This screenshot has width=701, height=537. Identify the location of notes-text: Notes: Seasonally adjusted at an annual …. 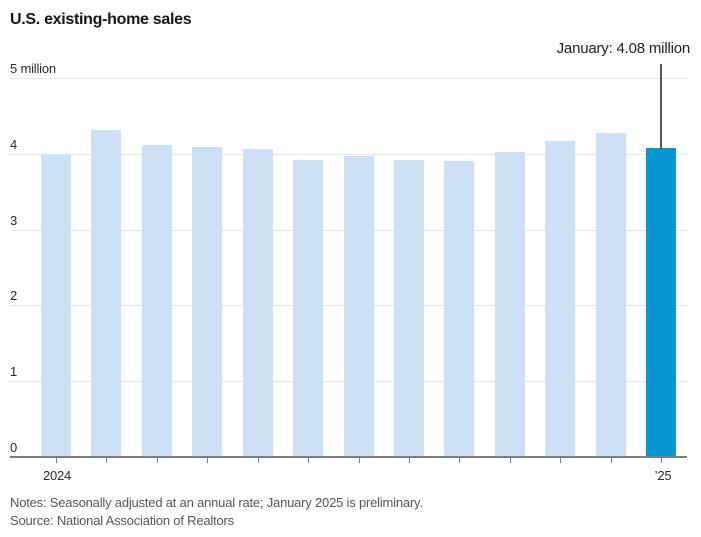
(216, 502).